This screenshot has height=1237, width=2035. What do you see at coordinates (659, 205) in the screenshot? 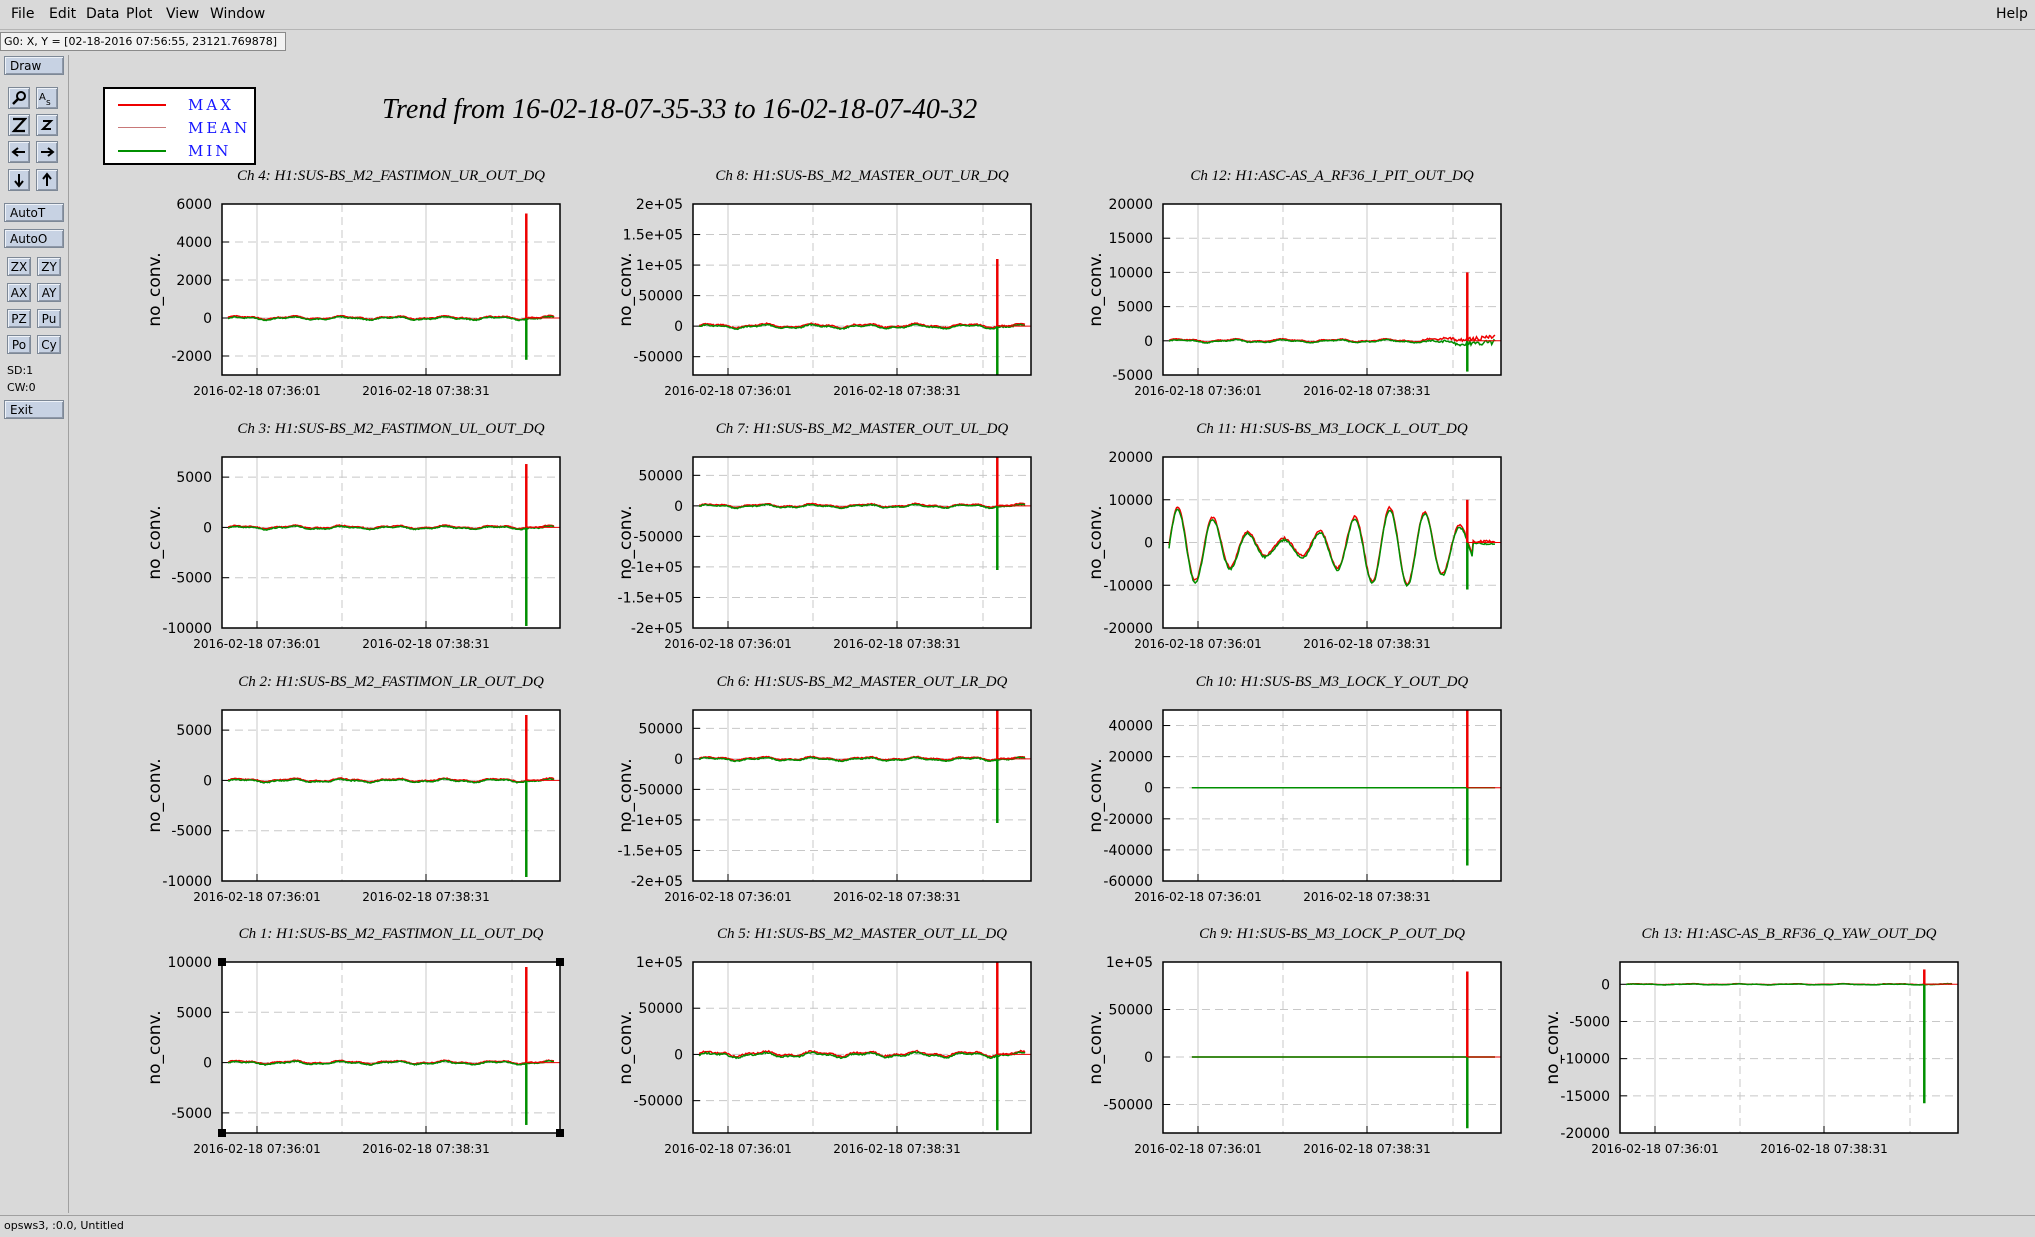
I see `y-tick-label: 2e+05` at bounding box center [659, 205].